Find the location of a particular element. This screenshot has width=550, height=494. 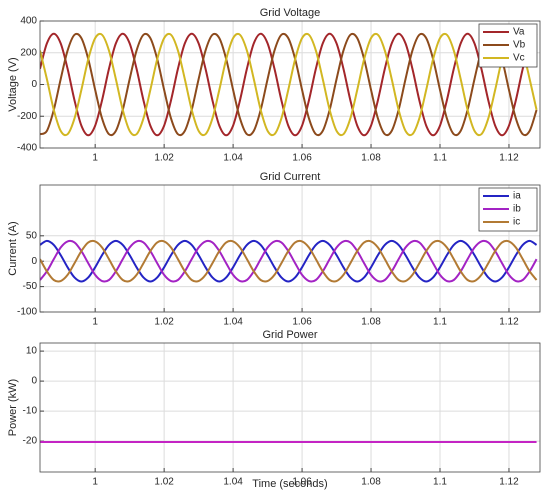

chart-title: Grid Power is located at coordinates (289, 335).